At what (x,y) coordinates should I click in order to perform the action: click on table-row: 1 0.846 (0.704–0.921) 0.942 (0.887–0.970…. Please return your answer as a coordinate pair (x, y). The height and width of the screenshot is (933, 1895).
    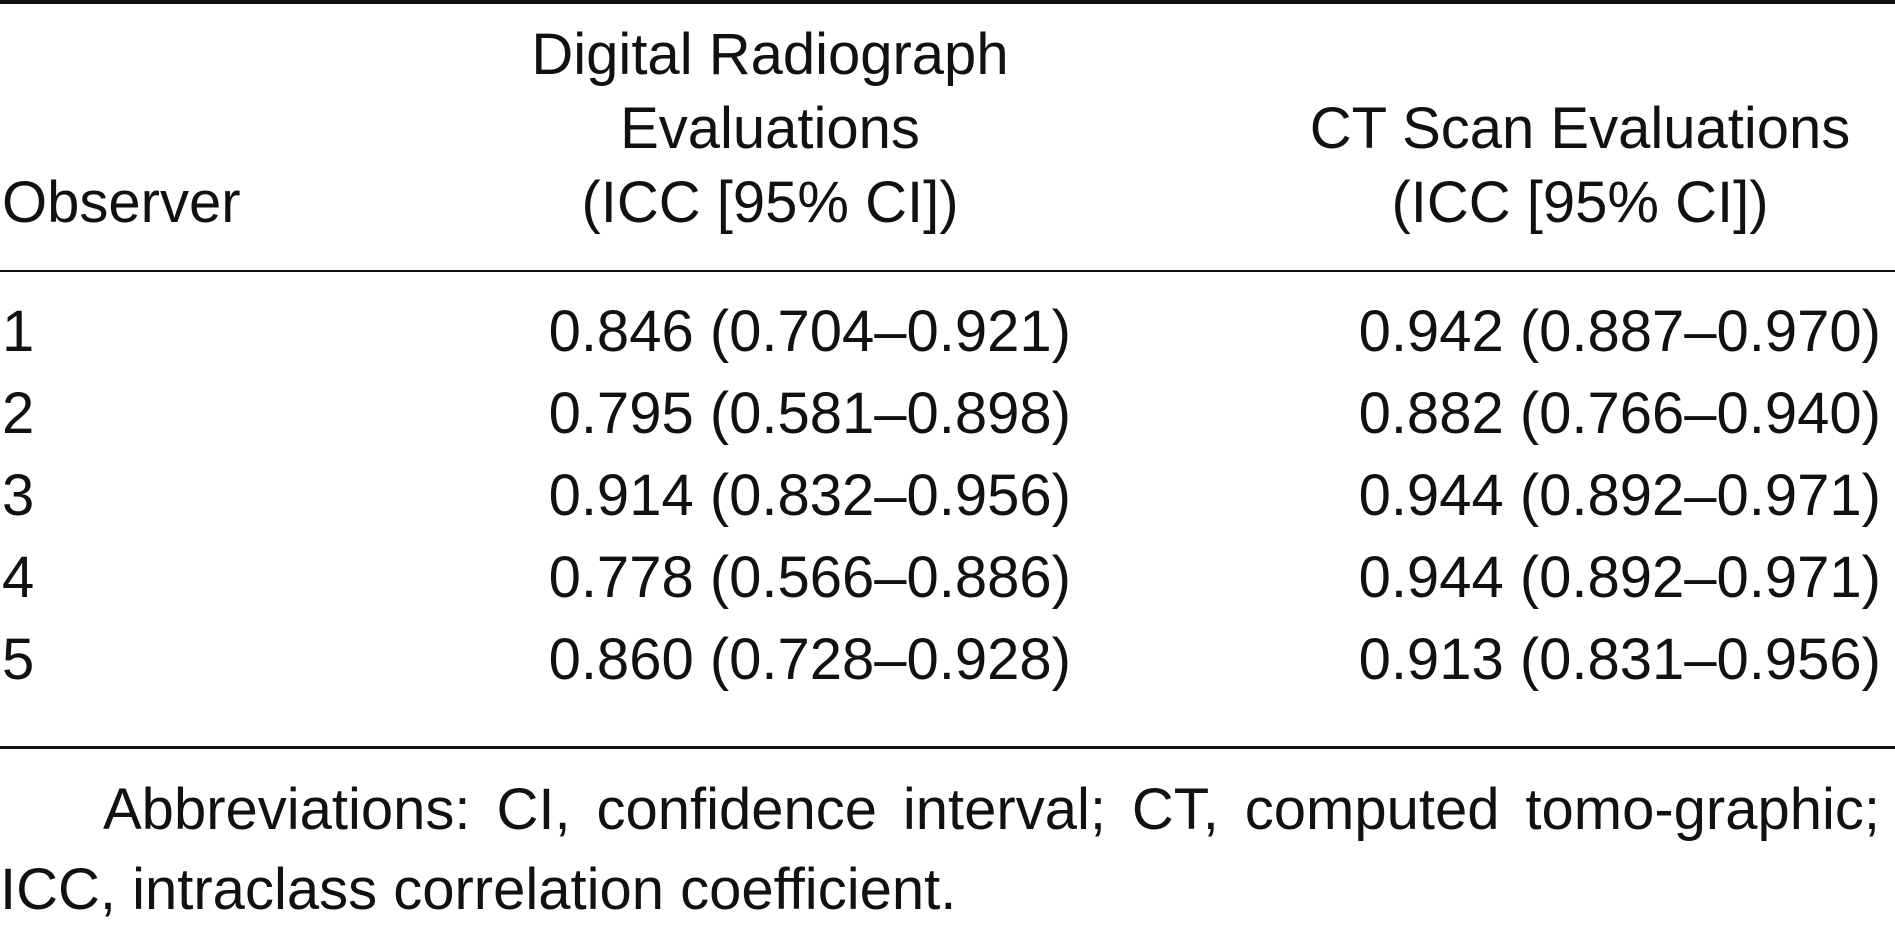
    Looking at the image, I should click on (947, 332).